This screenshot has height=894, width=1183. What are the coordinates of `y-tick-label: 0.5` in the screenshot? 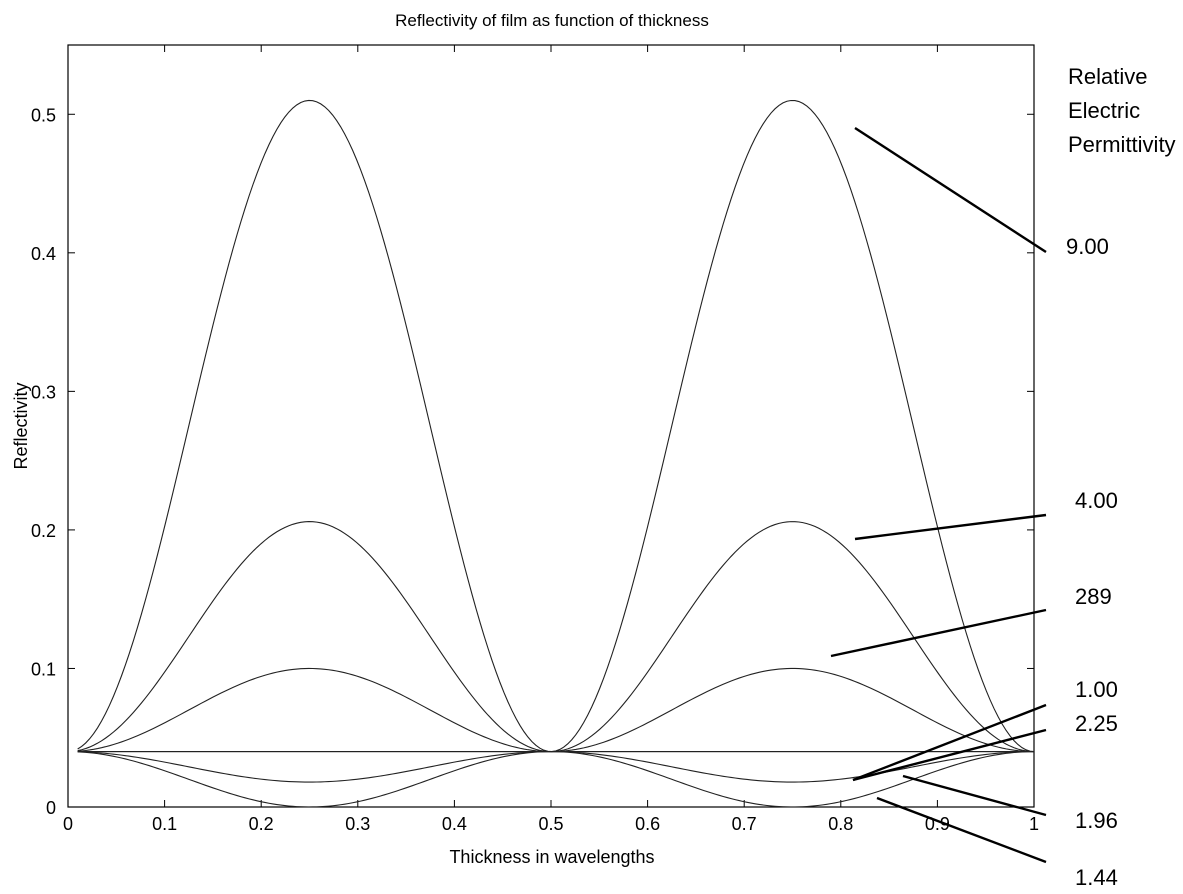 It's located at (43, 115).